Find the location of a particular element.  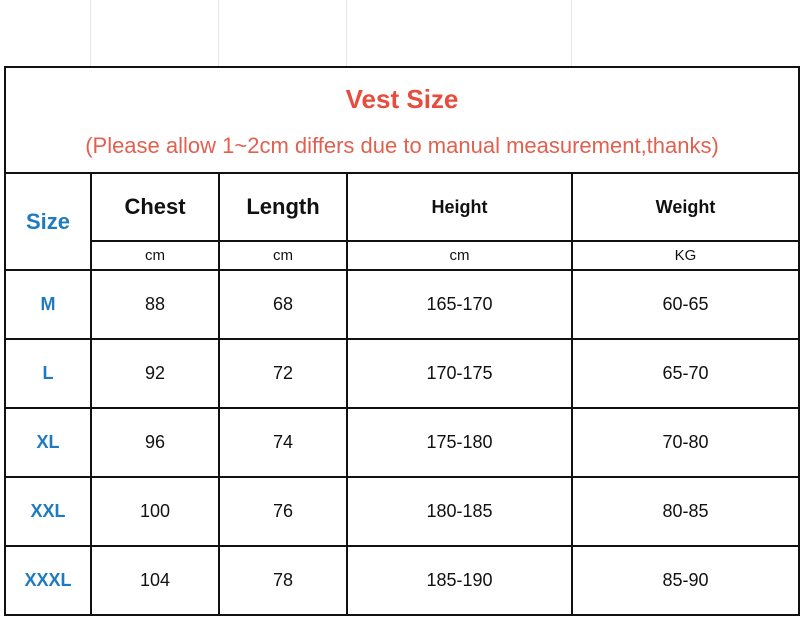

units-row: cm cm cm KG is located at coordinates (402, 255).